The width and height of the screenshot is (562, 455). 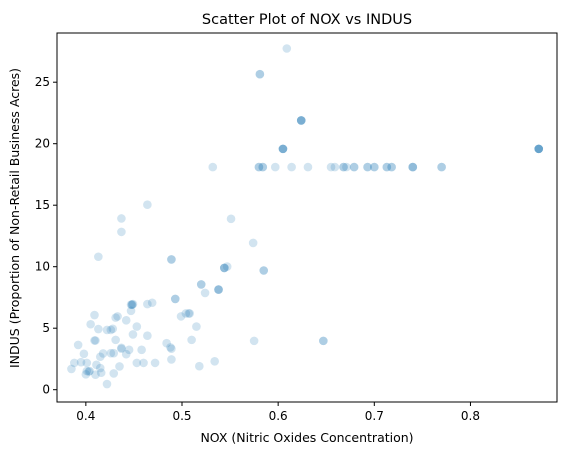 I want to click on x-tick-label: 0.6, so click(x=278, y=416).